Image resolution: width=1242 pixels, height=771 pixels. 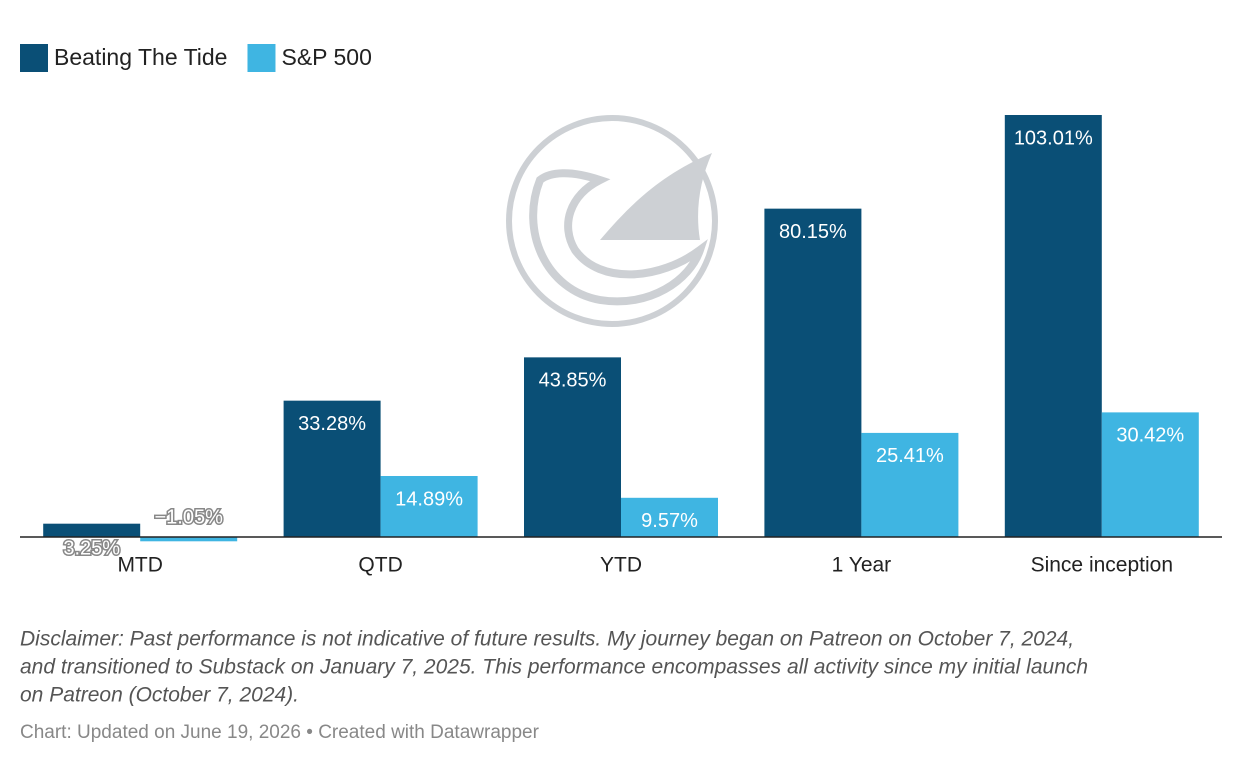 What do you see at coordinates (1102, 565) in the screenshot?
I see `x-tick-label: Since inception` at bounding box center [1102, 565].